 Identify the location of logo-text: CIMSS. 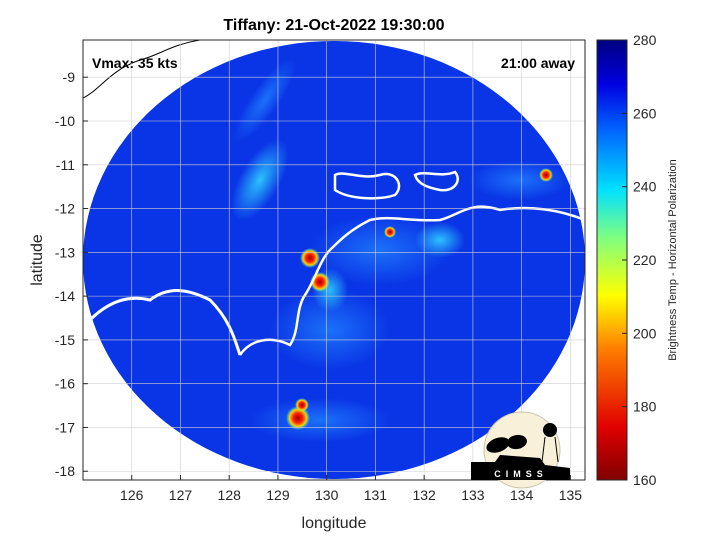
(521, 474).